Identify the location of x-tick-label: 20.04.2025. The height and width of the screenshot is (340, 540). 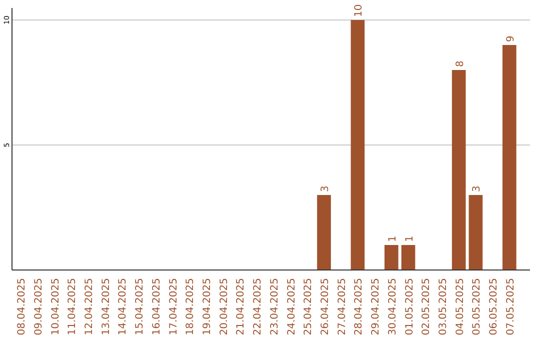
(224, 307).